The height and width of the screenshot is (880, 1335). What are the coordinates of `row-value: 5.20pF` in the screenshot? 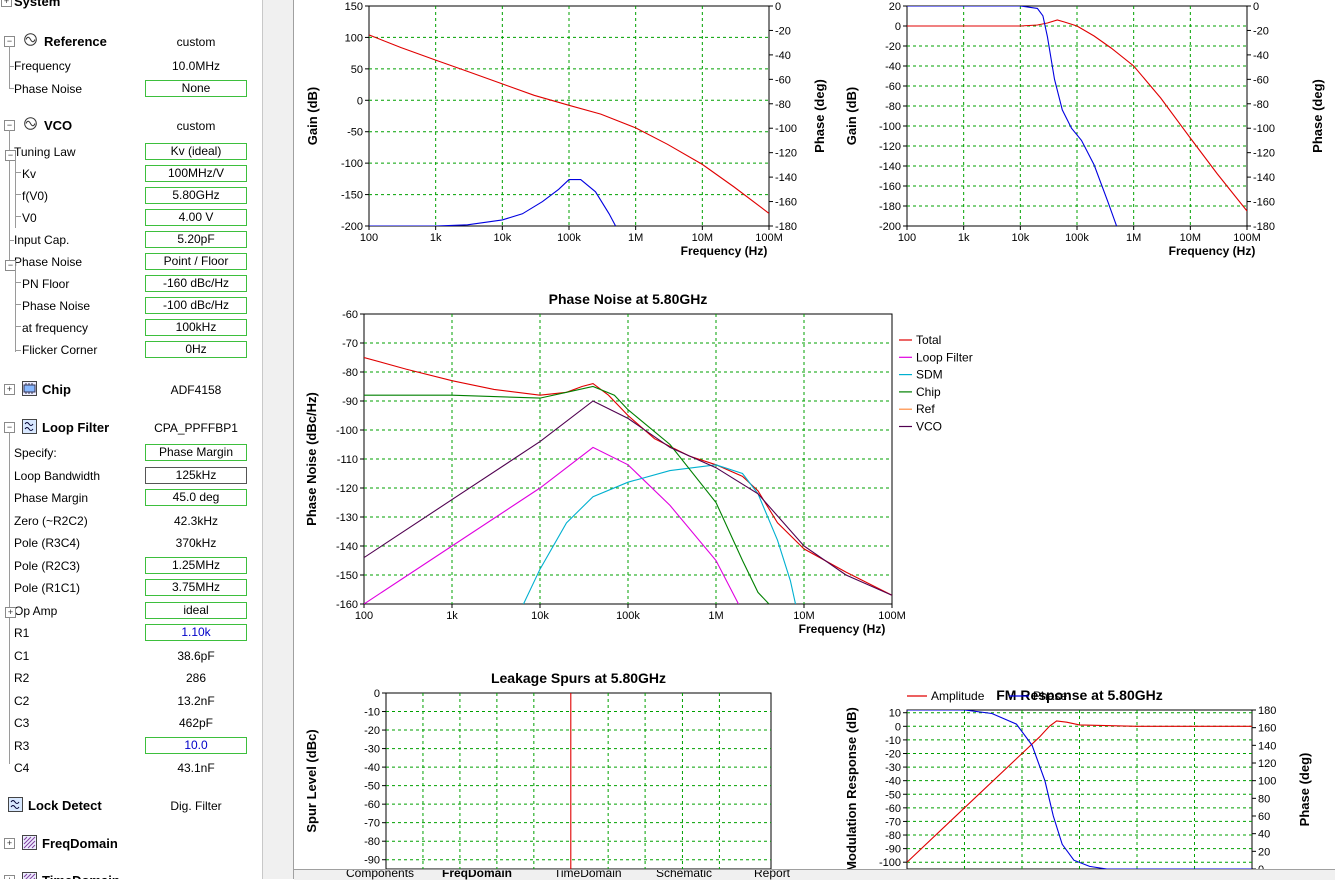 It's located at (196, 239).